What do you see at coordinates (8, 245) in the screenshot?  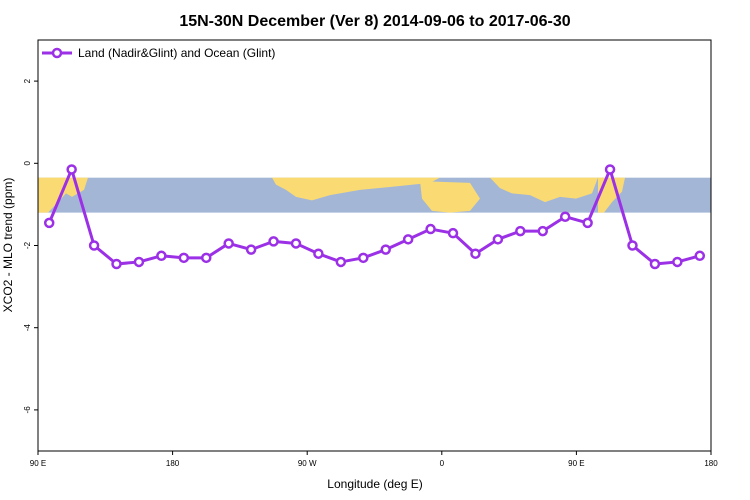 I see `y-axis-label: XCO2 - MLO trend (ppm)` at bounding box center [8, 245].